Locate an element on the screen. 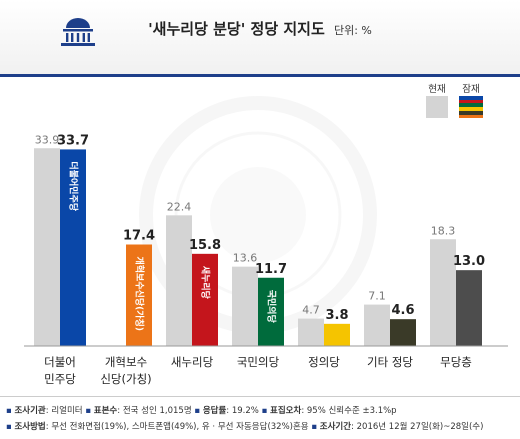  chart-title-text: '새누리당 분당' 정당 지지도 is located at coordinates (236, 29).